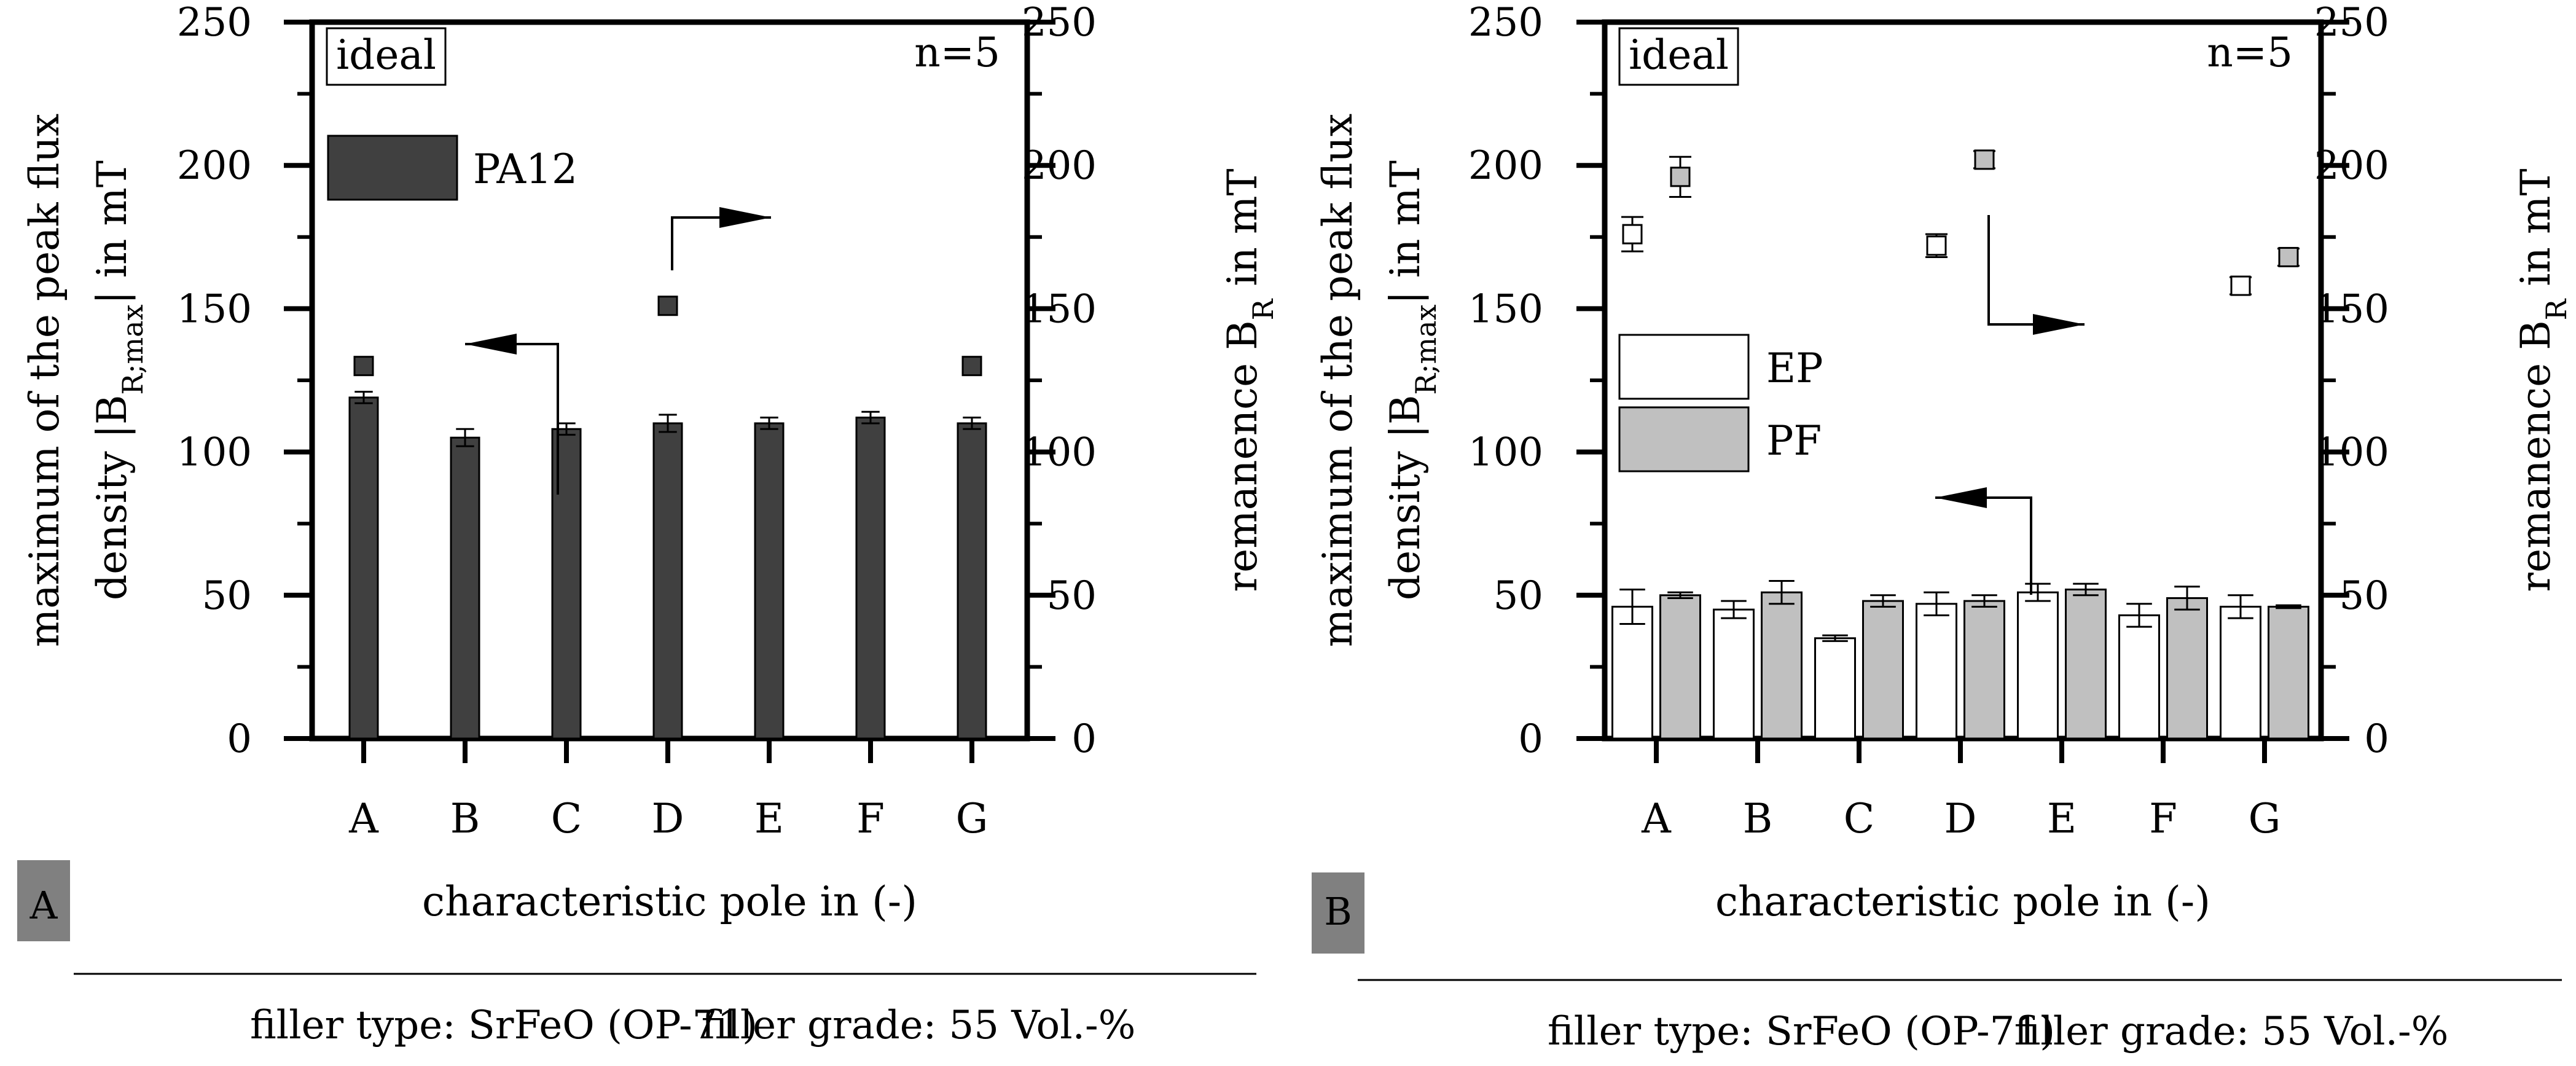 The image size is (2576, 1066). What do you see at coordinates (1961, 497) in the screenshot?
I see `panel-b-left-axis-arrow-head` at bounding box center [1961, 497].